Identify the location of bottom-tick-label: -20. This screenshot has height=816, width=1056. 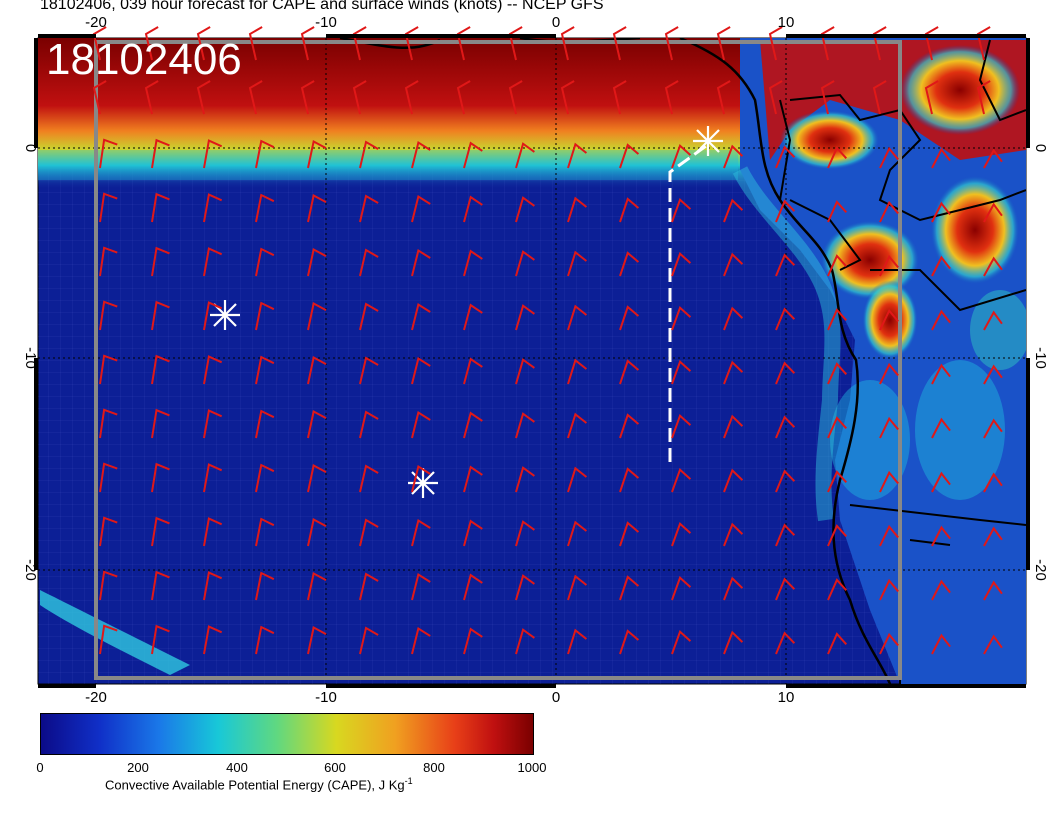
(96, 697).